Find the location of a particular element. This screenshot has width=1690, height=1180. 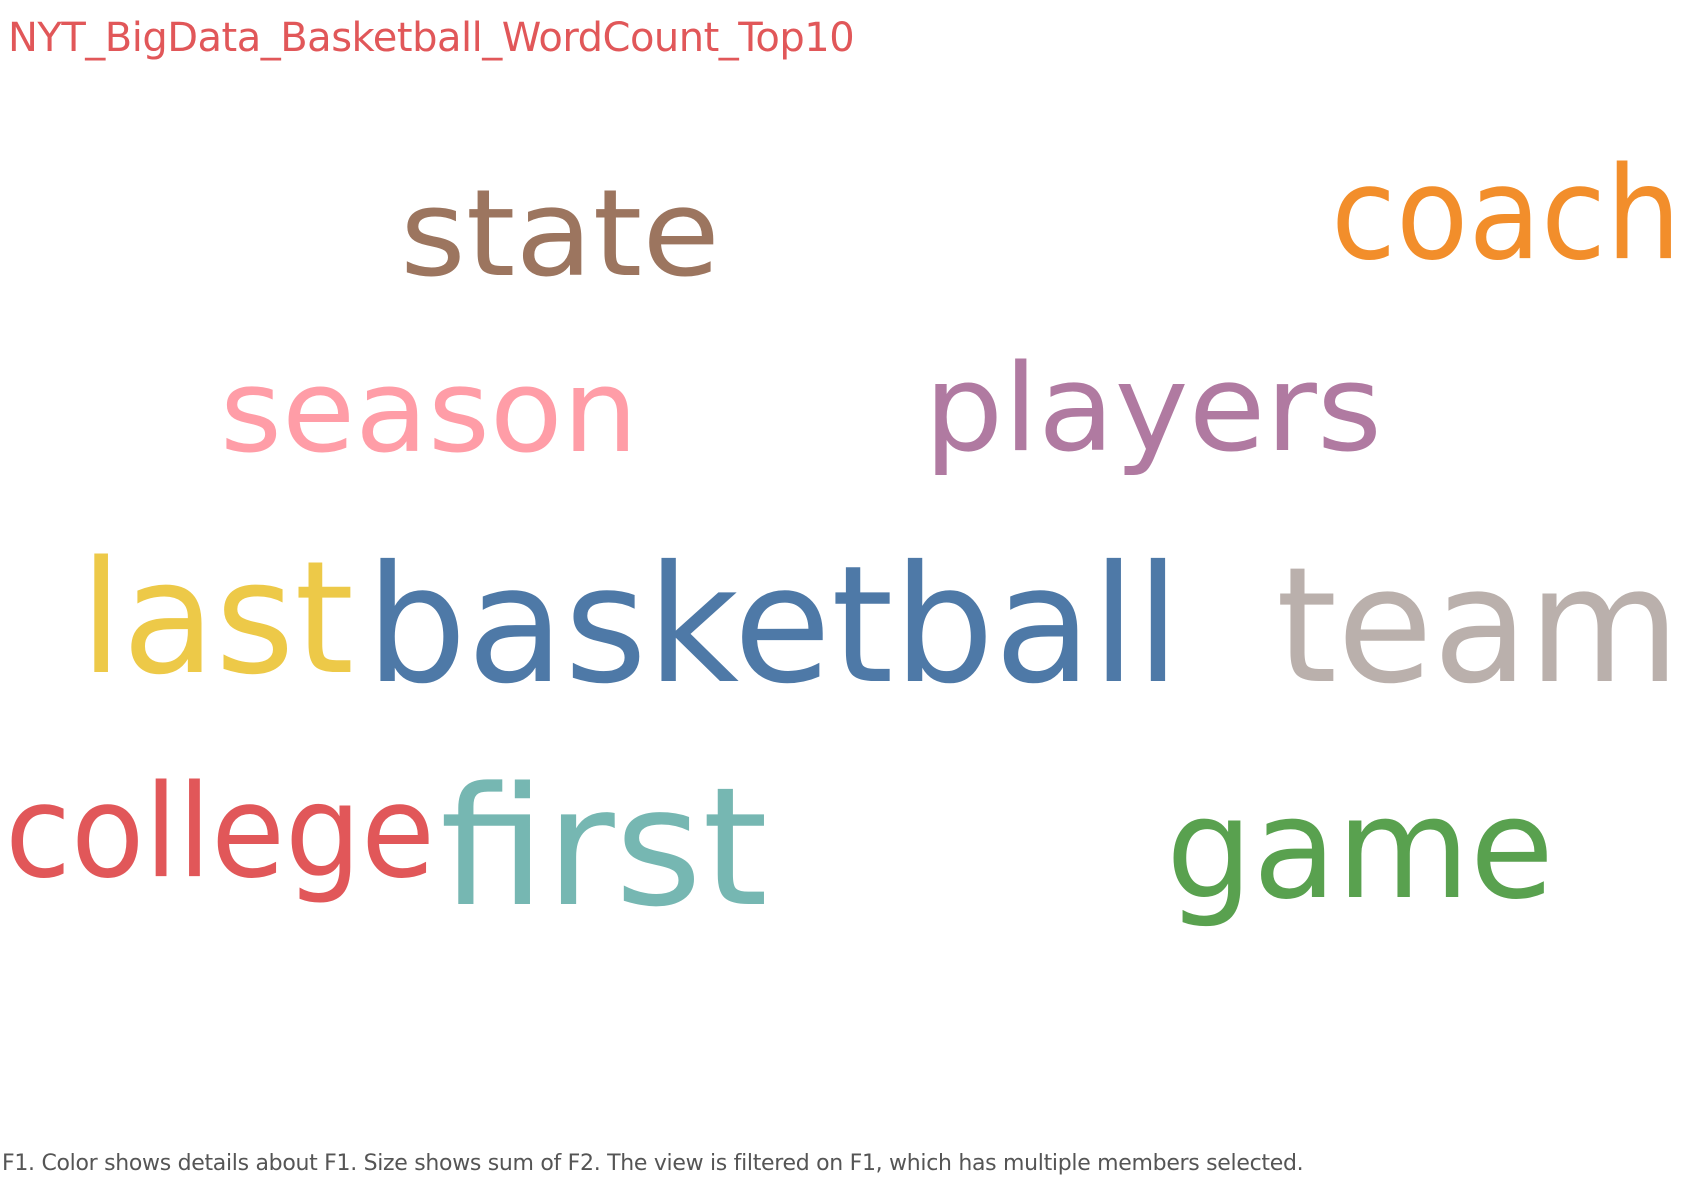

word-first: first is located at coordinates (604, 847).